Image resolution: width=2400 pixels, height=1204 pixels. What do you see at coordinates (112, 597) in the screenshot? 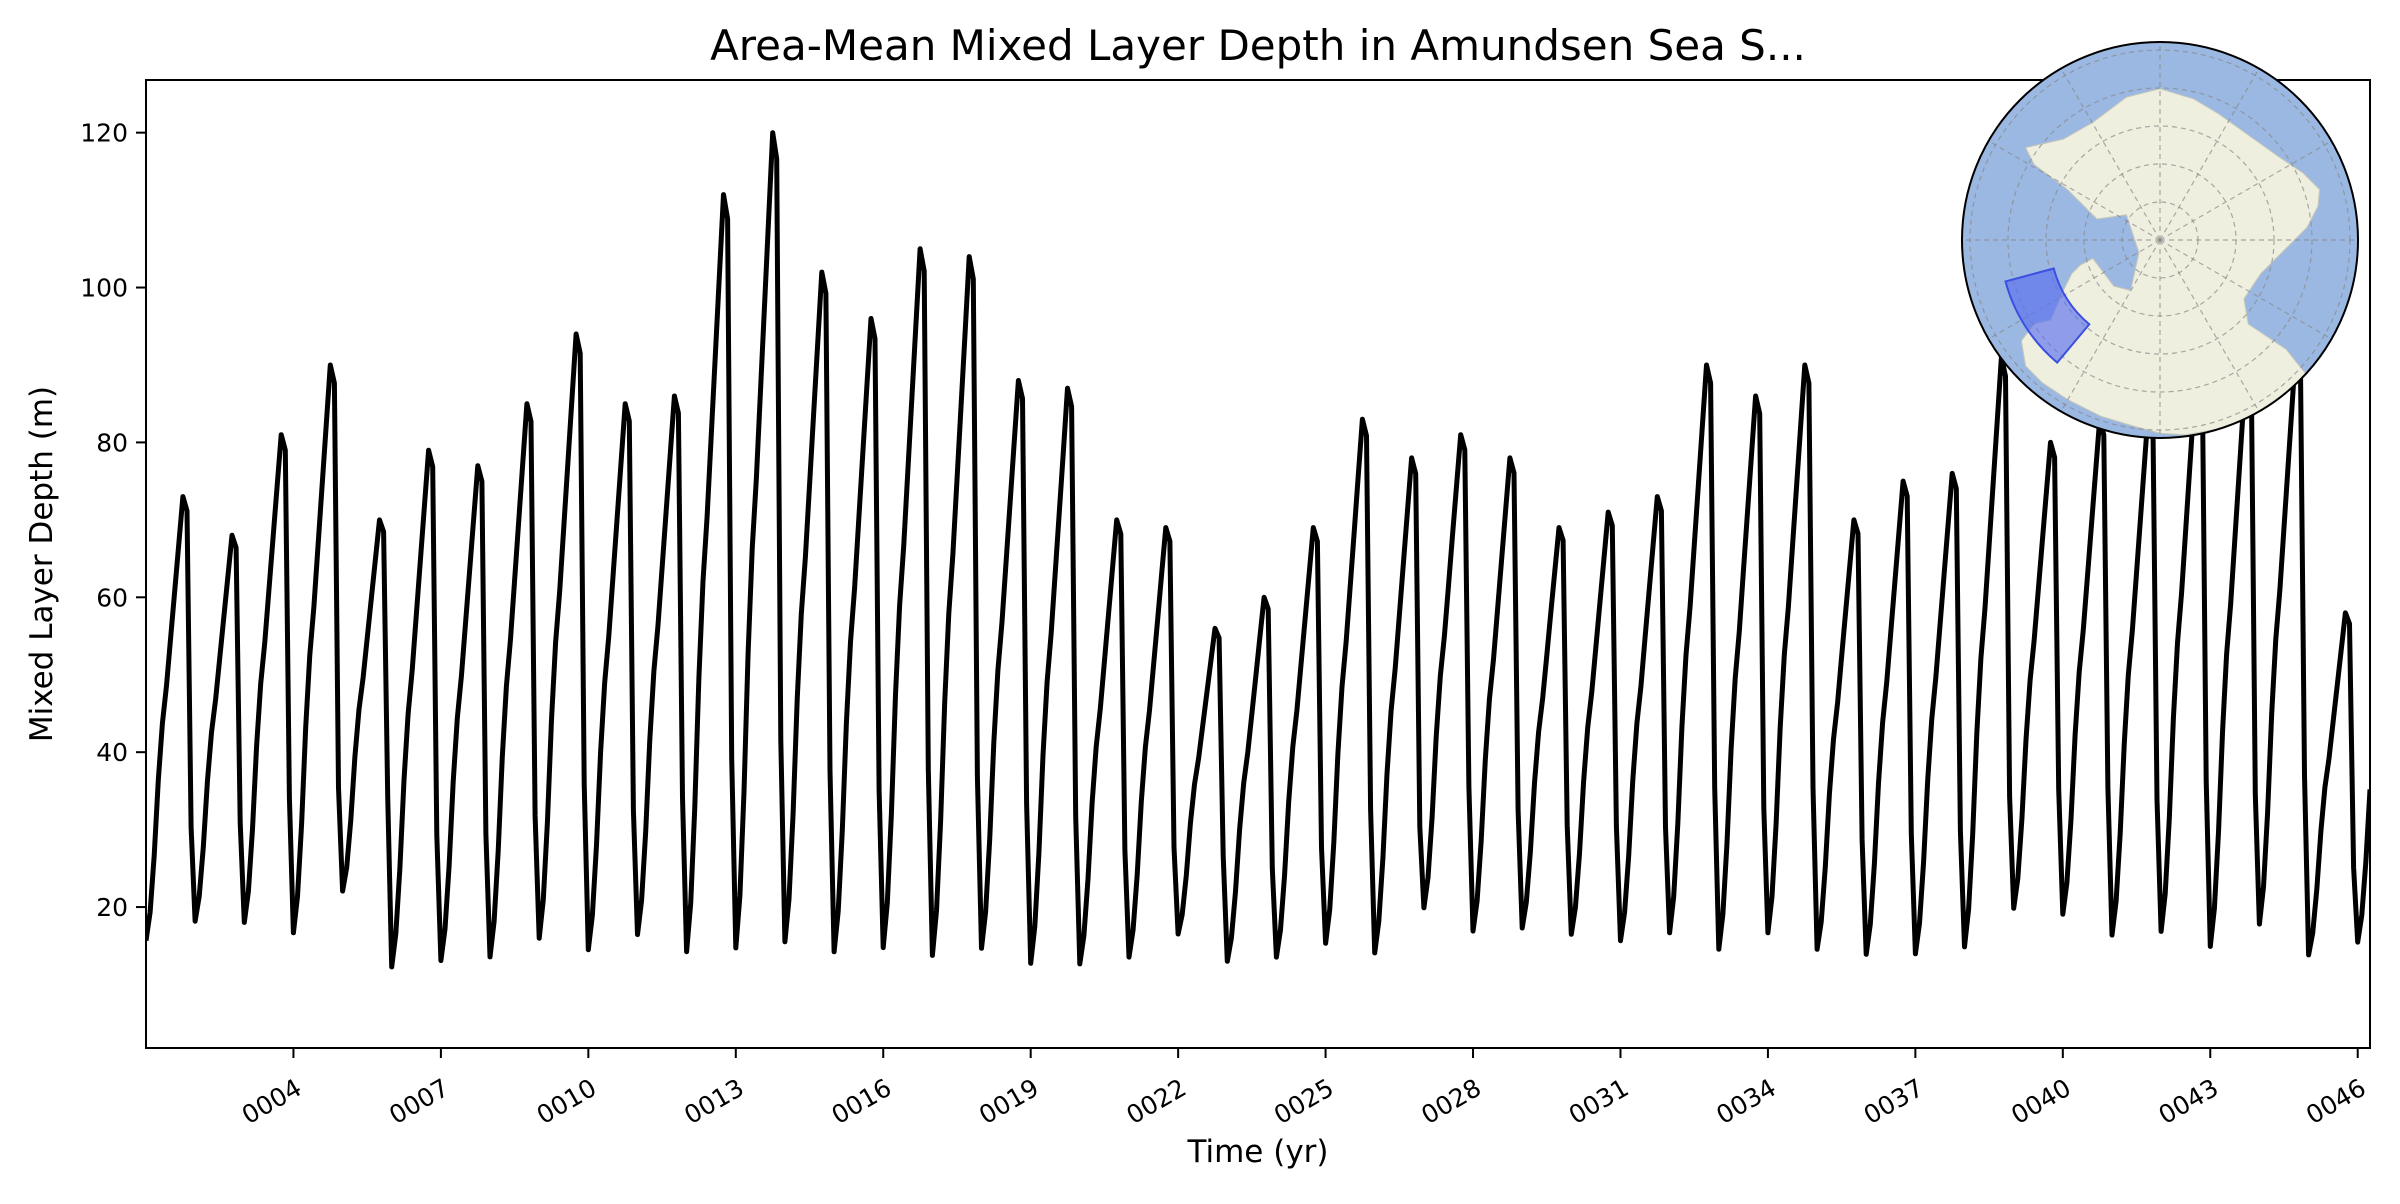
I see `y-tick-label: 60` at bounding box center [112, 597].